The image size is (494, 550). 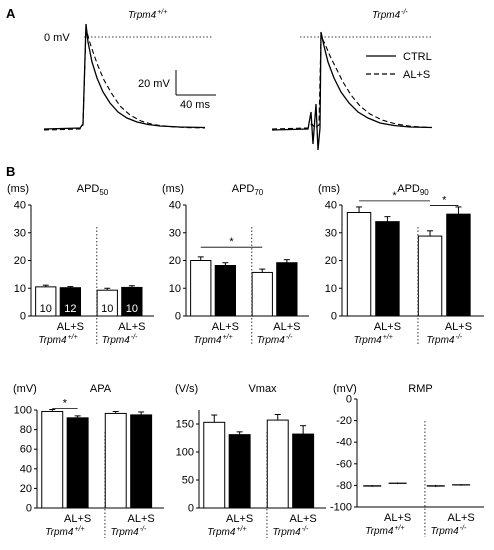 What do you see at coordinates (344, 464) in the screenshot?
I see `y-tick-label: -60` at bounding box center [344, 464].